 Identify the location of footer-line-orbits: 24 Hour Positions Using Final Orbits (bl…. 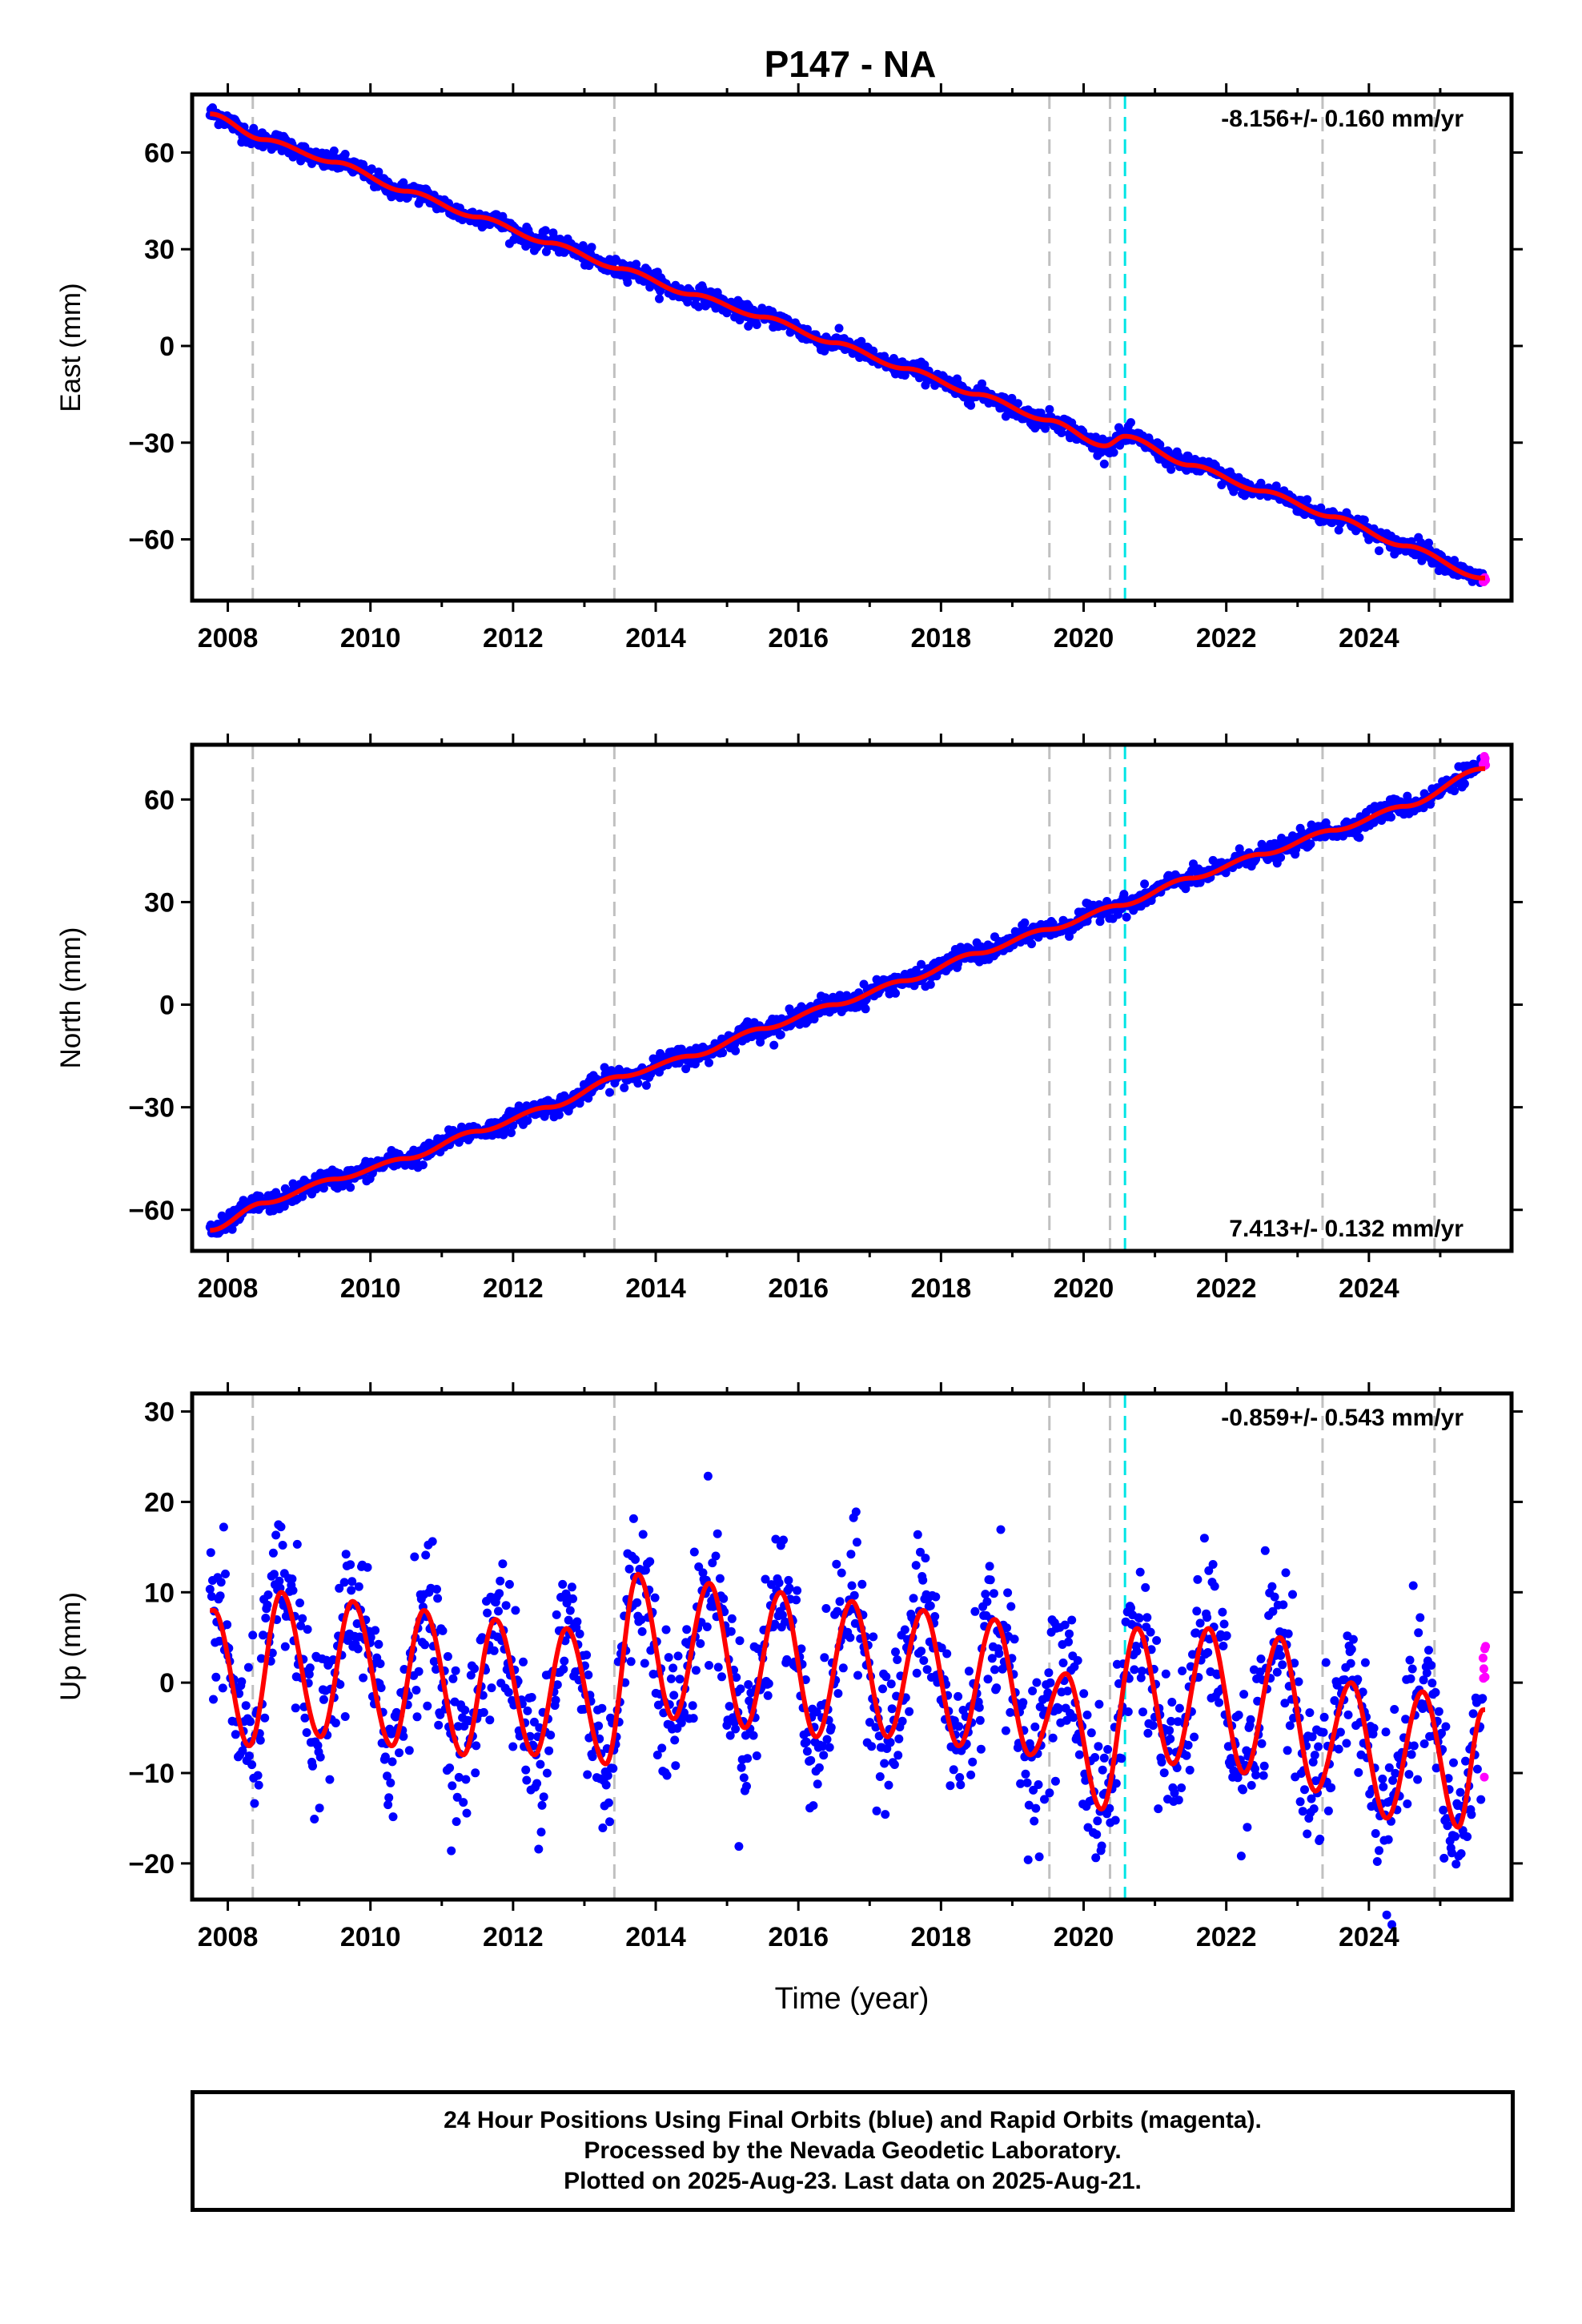
(853, 2120).